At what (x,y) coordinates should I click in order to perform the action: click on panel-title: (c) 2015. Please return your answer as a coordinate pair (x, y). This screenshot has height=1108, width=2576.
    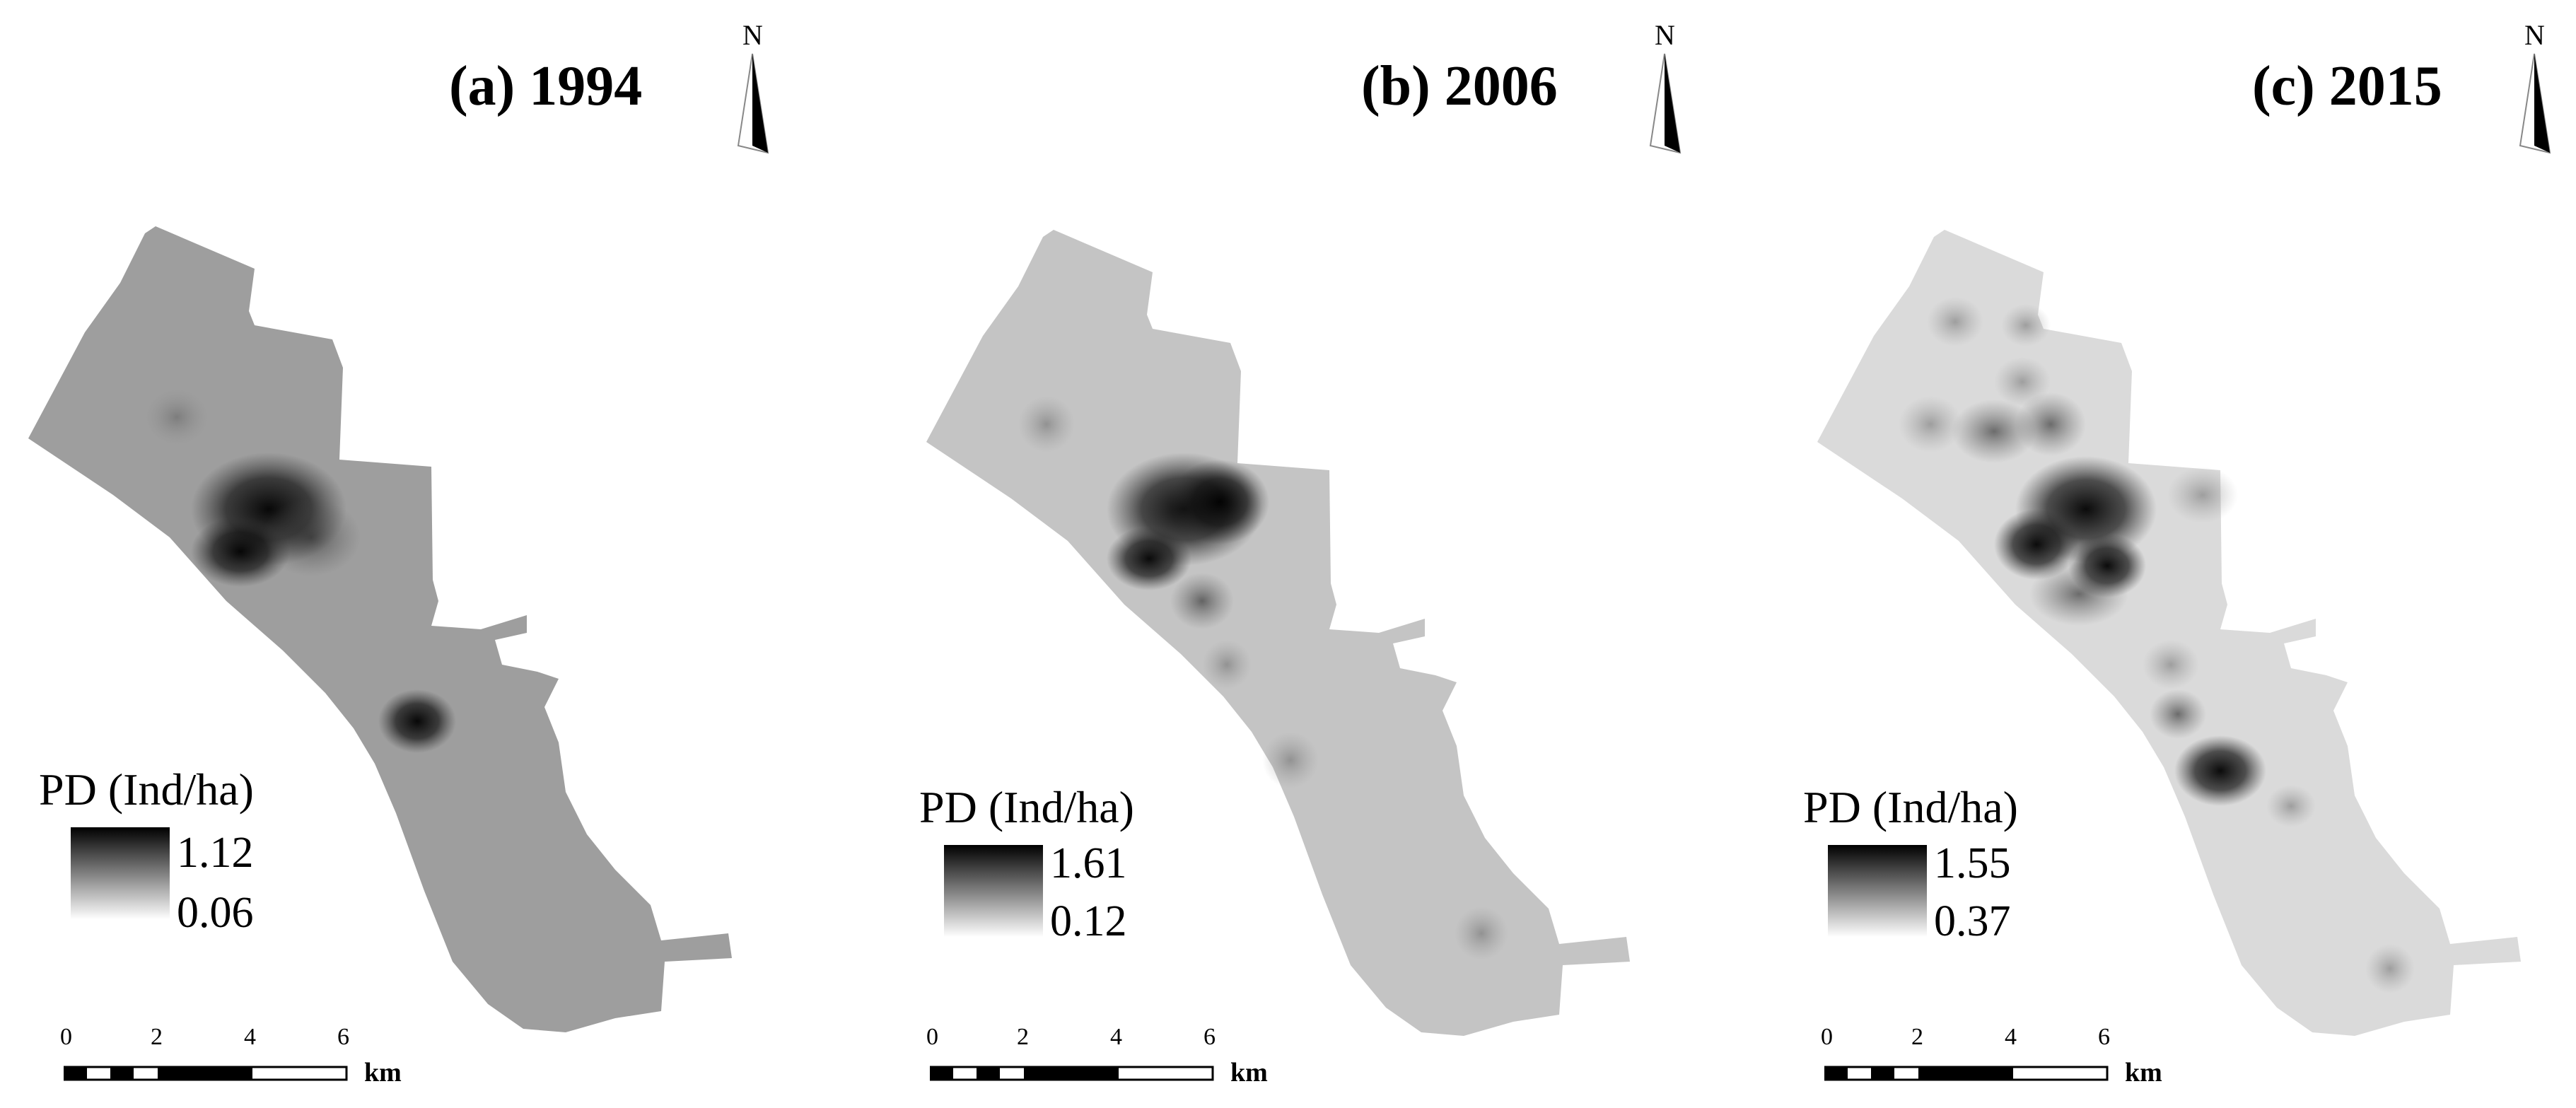
    Looking at the image, I should click on (2347, 86).